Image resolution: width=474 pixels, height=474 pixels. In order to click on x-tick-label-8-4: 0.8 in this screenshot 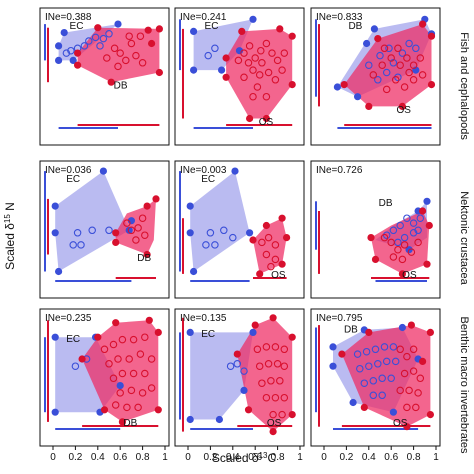, I will do `click(414, 457)`.